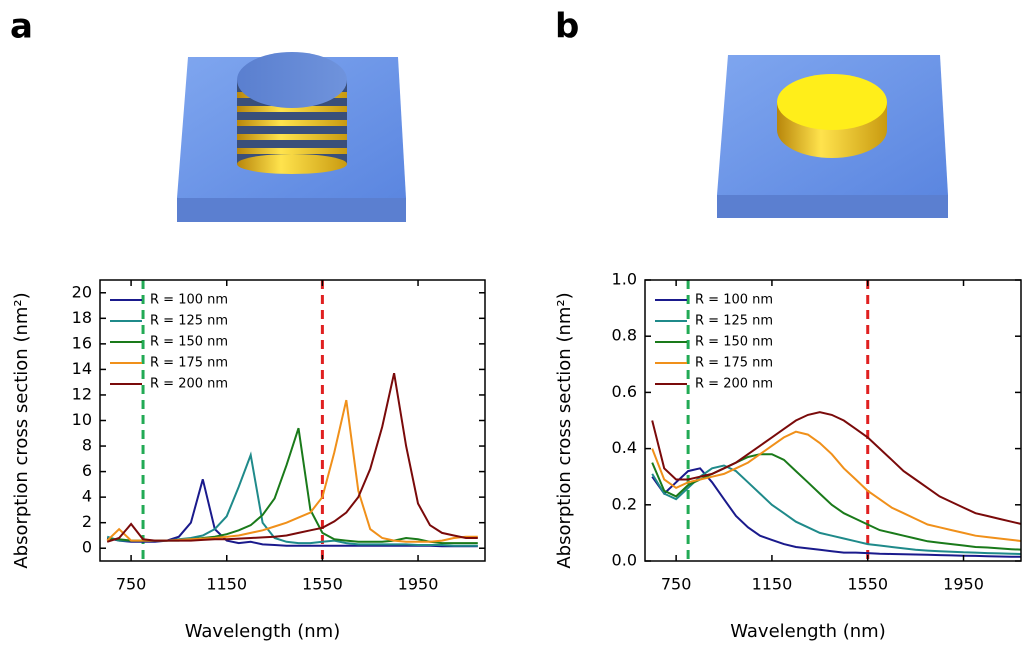 This screenshot has height=645, width=1022. I want to click on y-tick-label: 18, so click(82, 317).